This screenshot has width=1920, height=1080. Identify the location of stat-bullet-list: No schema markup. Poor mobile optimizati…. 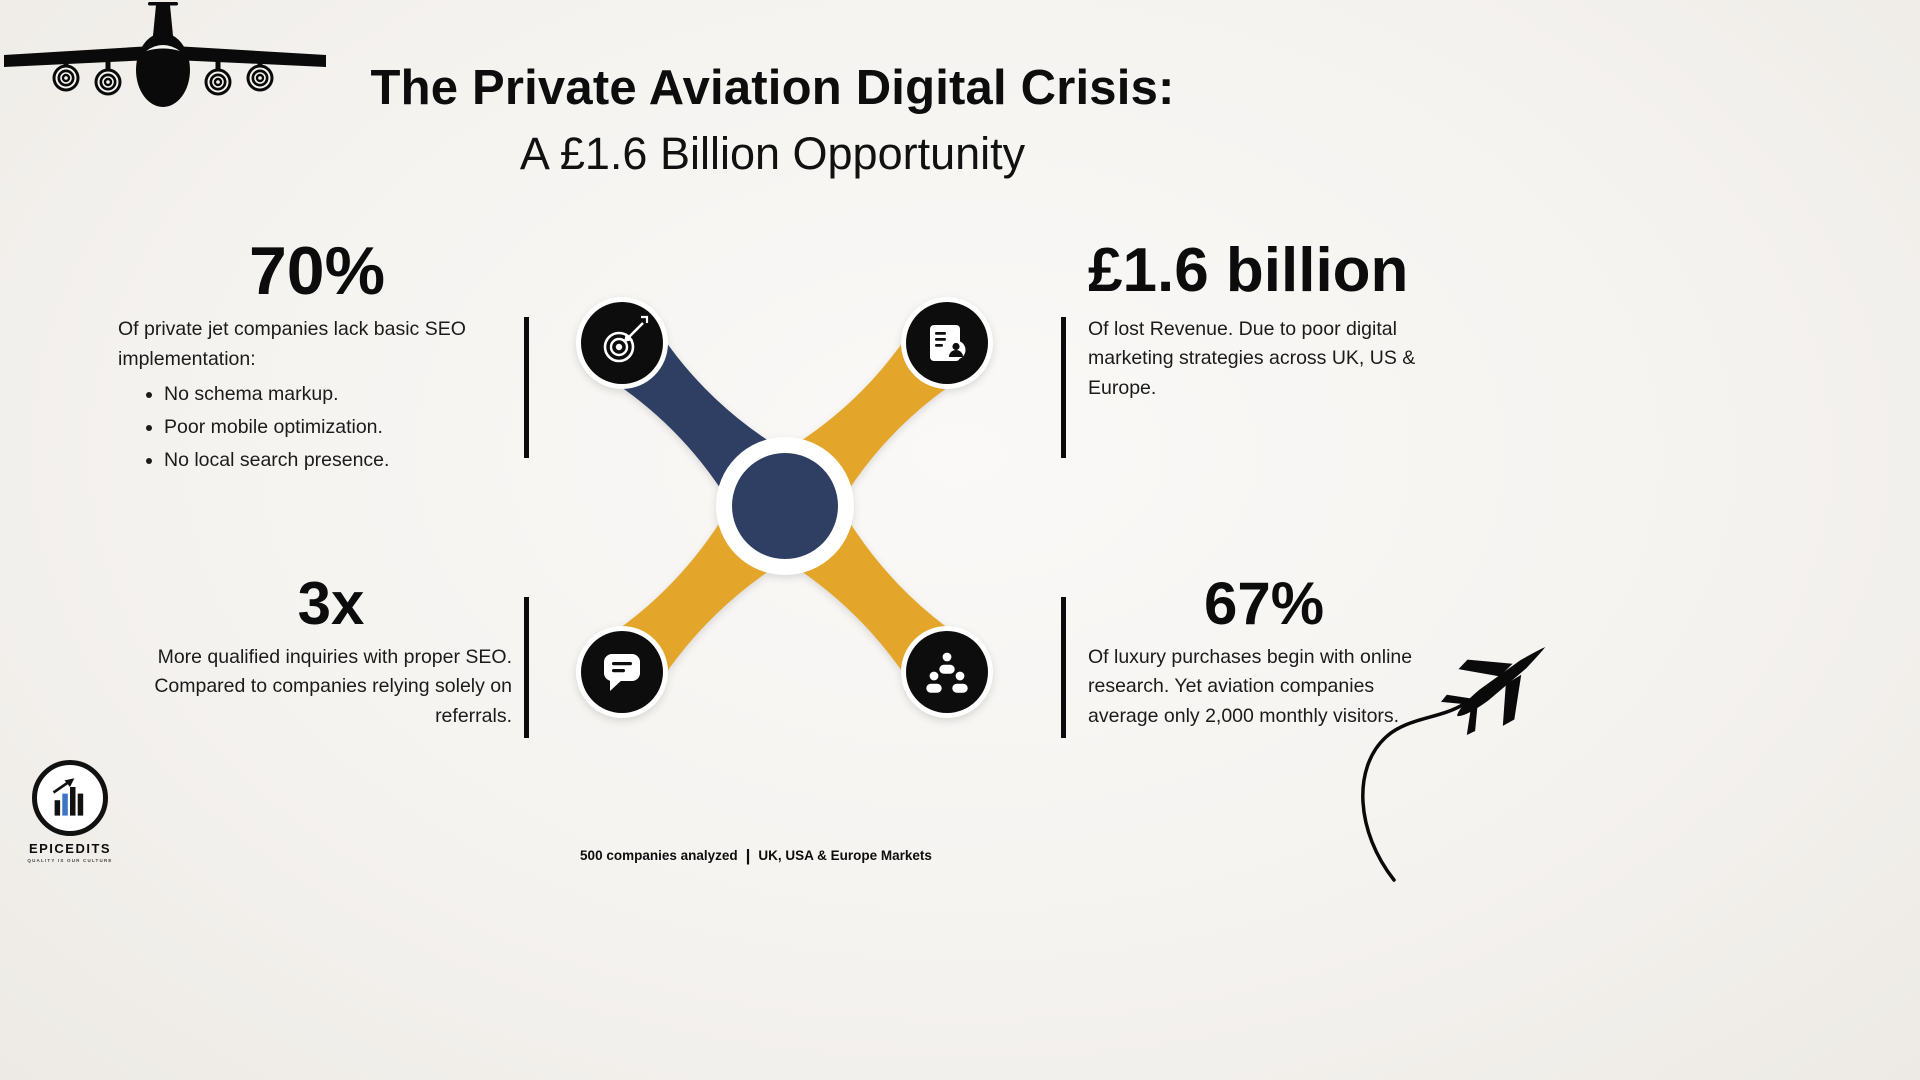
(317, 428).